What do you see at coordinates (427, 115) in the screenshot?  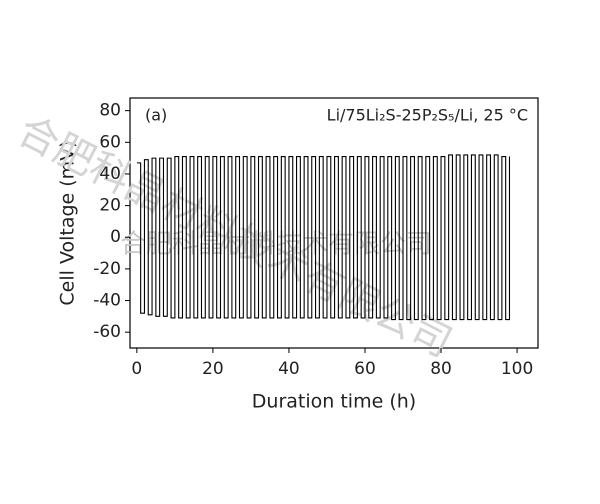 I see `condition-label: Li/75Li₂S-25P₂S₅/Li, 25 °C` at bounding box center [427, 115].